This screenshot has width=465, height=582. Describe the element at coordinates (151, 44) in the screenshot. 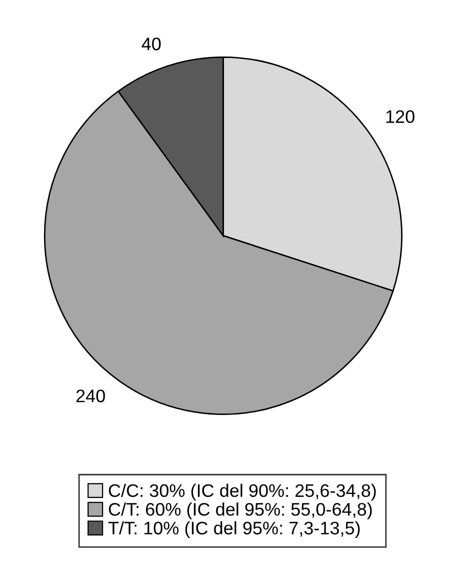

I see `data-label: 40` at that location.